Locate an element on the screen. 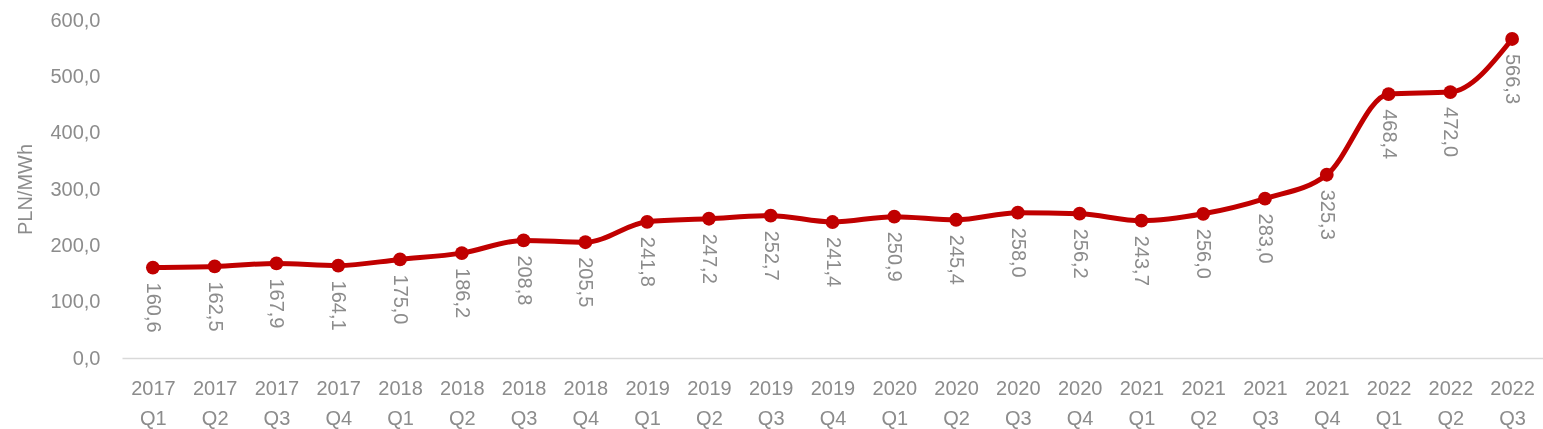  y-axis-title: PLN/MWh is located at coordinates (25, 189).